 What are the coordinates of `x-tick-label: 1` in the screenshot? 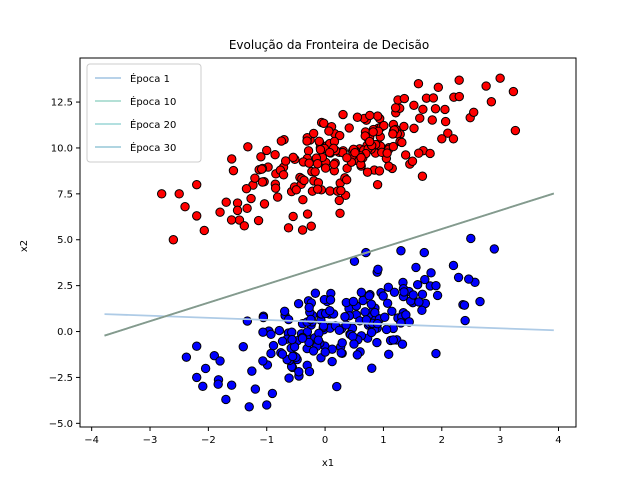 It's located at (383, 440).